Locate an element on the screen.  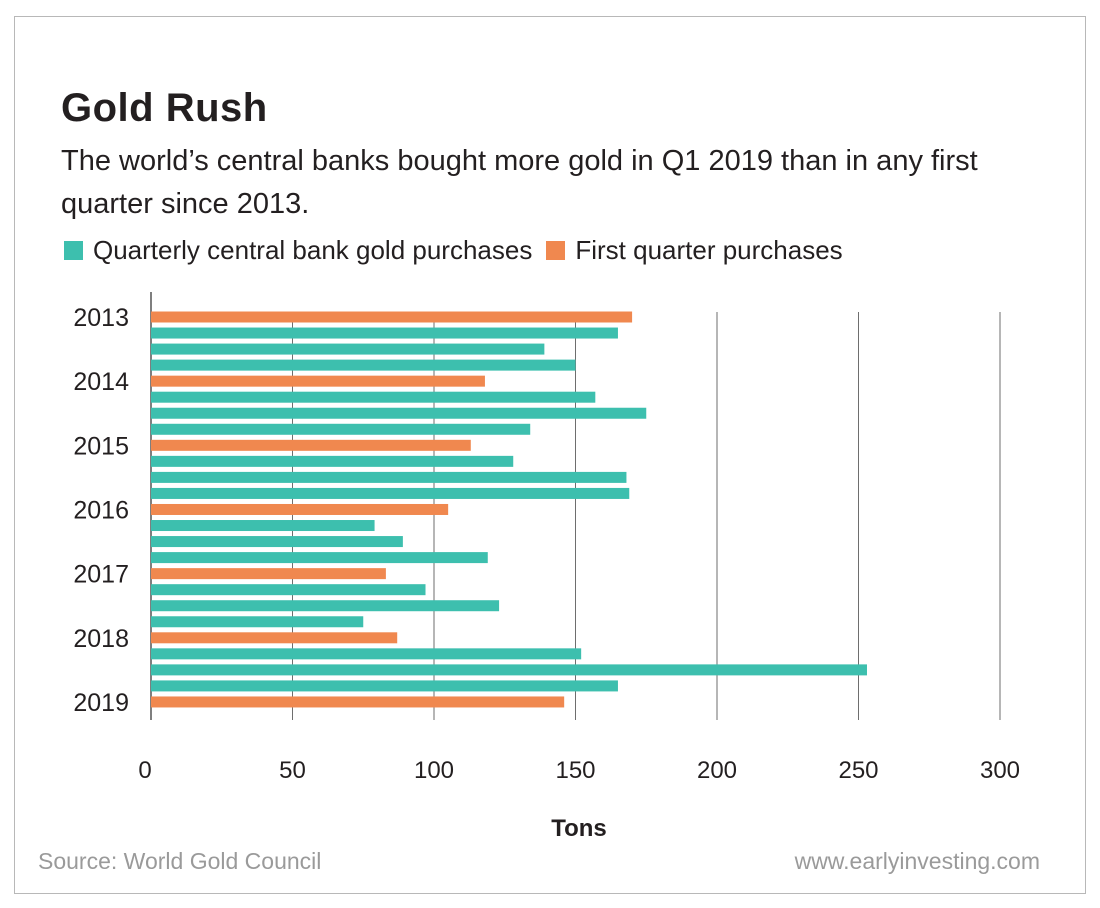
chart-title: Gold Rush is located at coordinates (164, 108).